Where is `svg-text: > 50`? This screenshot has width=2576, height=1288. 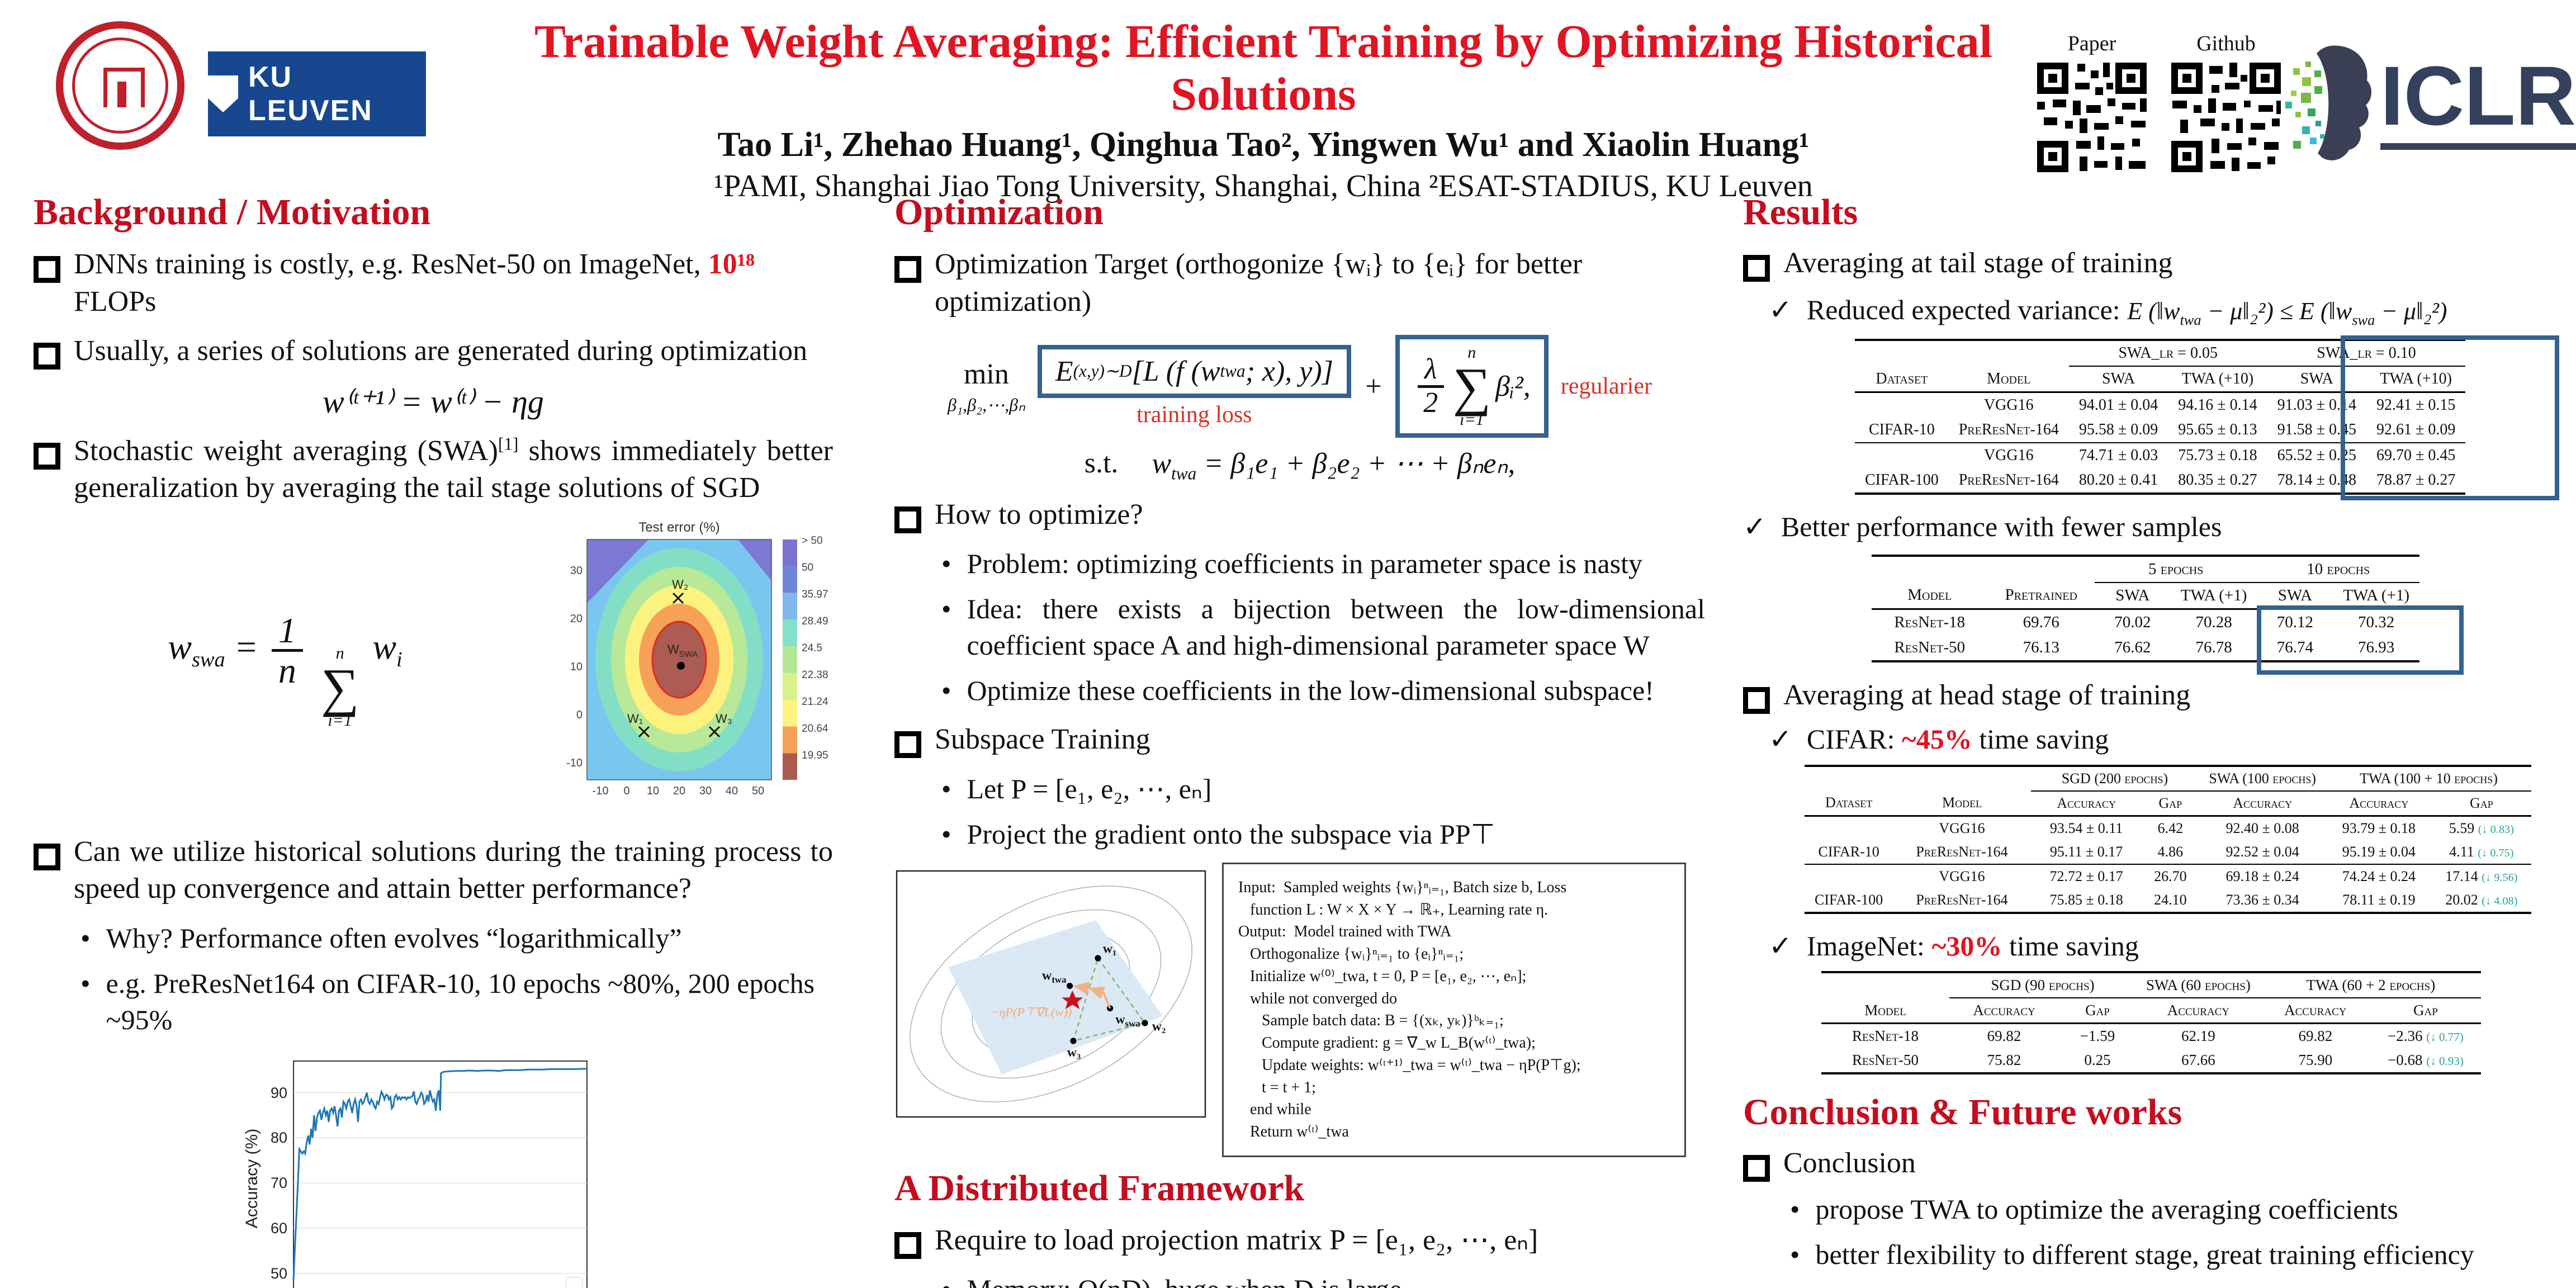
svg-text: > 50 is located at coordinates (812, 541).